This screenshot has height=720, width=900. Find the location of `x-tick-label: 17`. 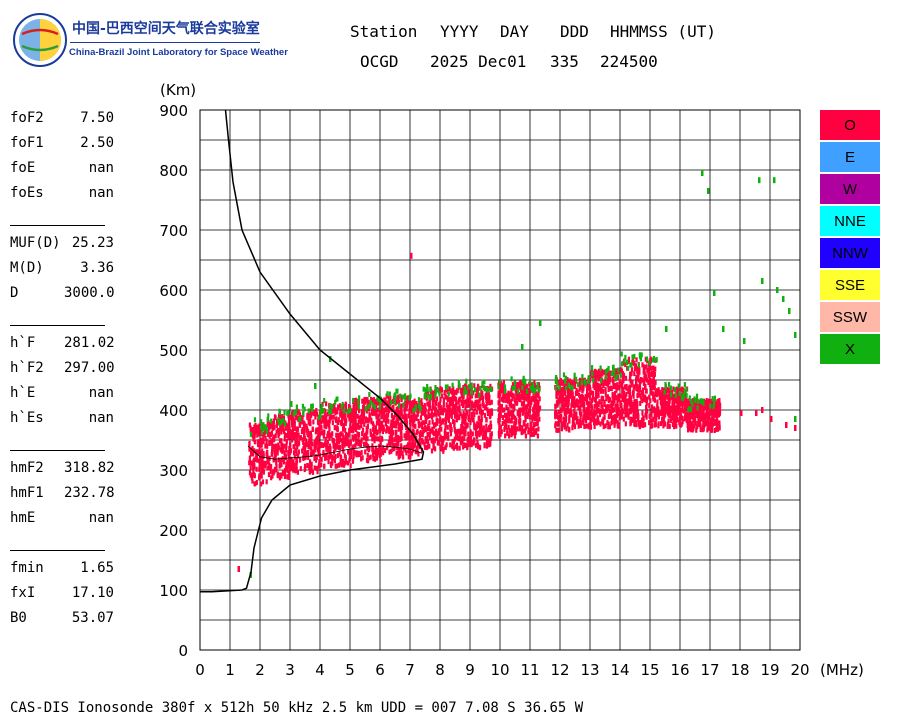

x-tick-label: 17 is located at coordinates (709, 670).